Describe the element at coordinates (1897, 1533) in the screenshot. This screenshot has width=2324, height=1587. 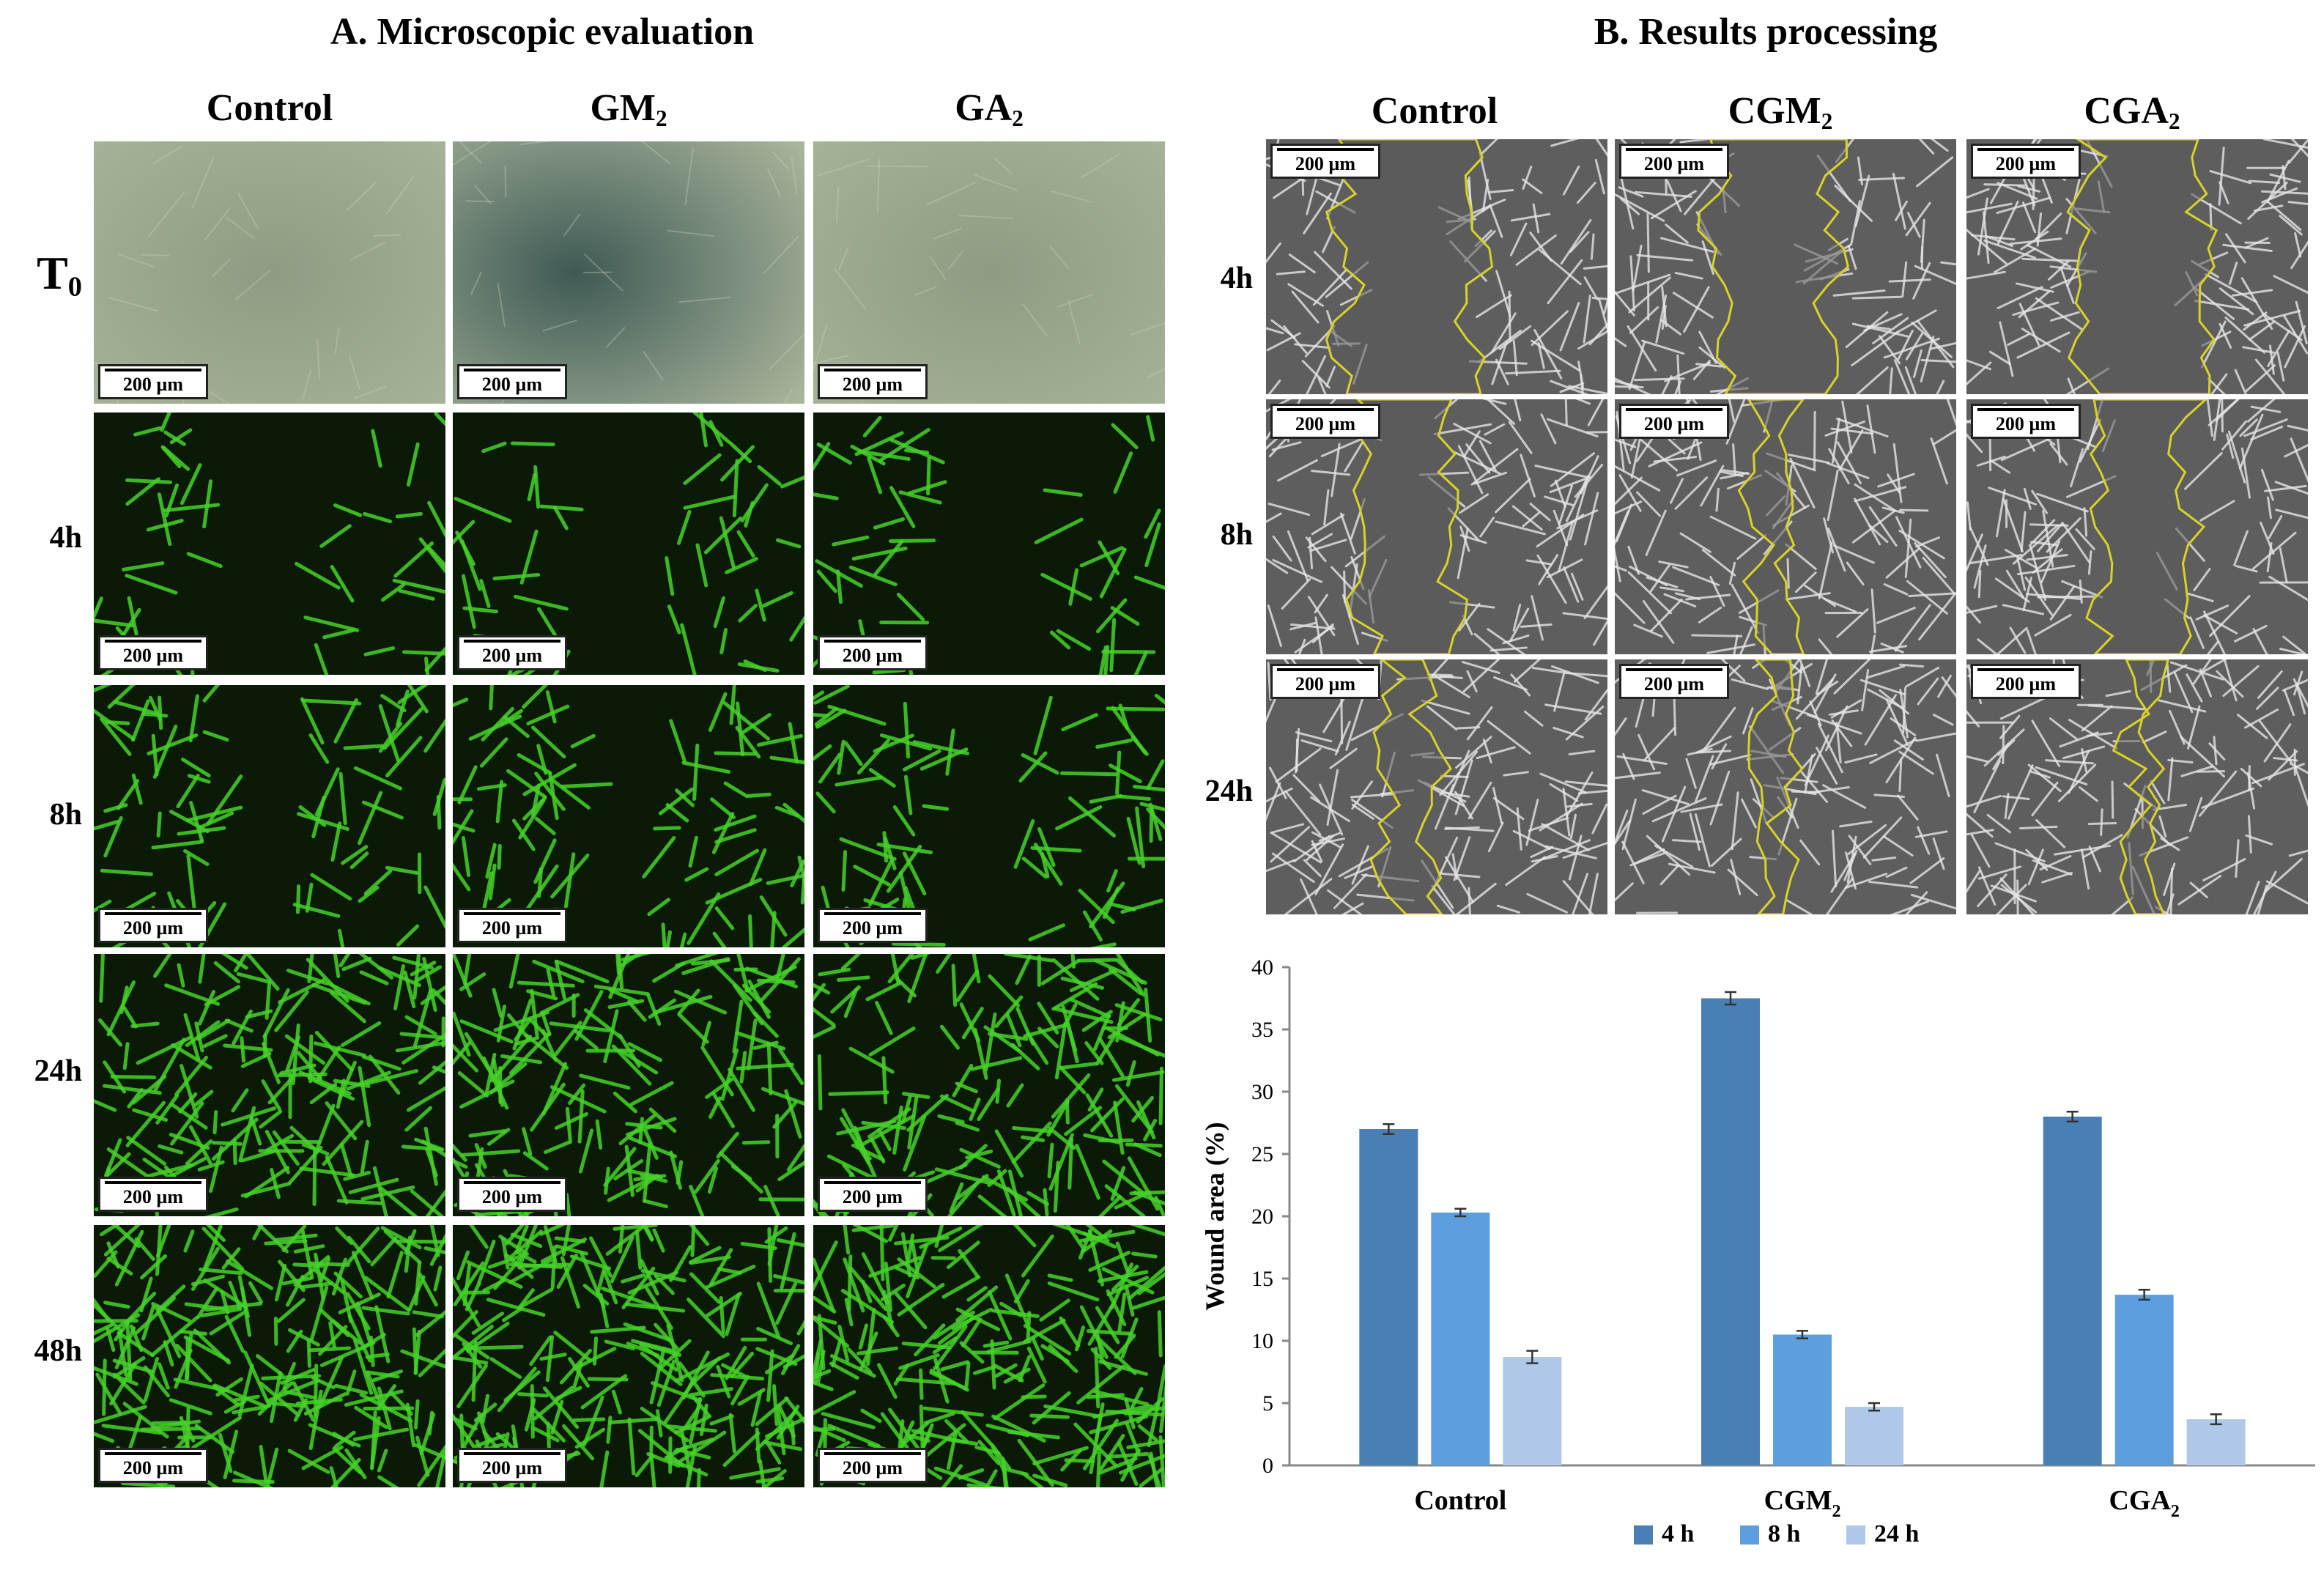
I see `legend-label: 24 h` at that location.